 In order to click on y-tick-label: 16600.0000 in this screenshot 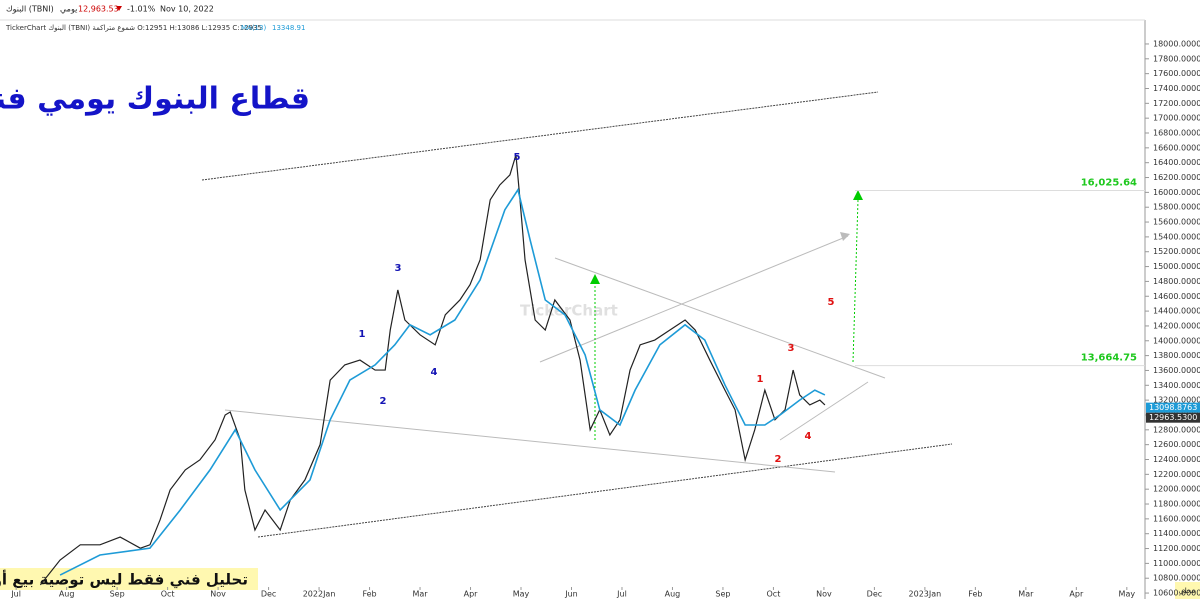, I will do `click(1176, 147)`.